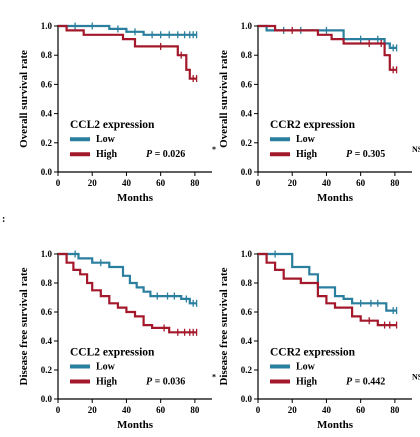  Describe the element at coordinates (3, 219) in the screenshot. I see `panel-b-partial-label: :` at that location.